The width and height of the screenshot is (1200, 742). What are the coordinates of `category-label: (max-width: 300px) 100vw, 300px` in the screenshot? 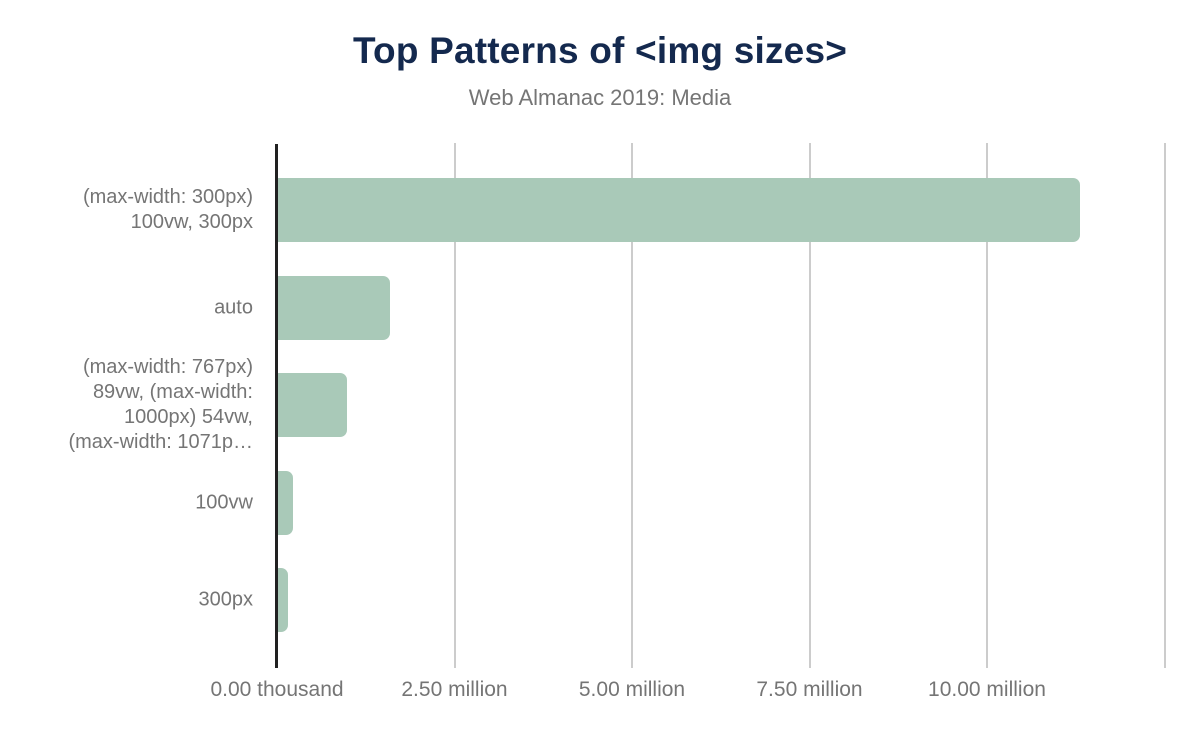 It's located at (167, 209).